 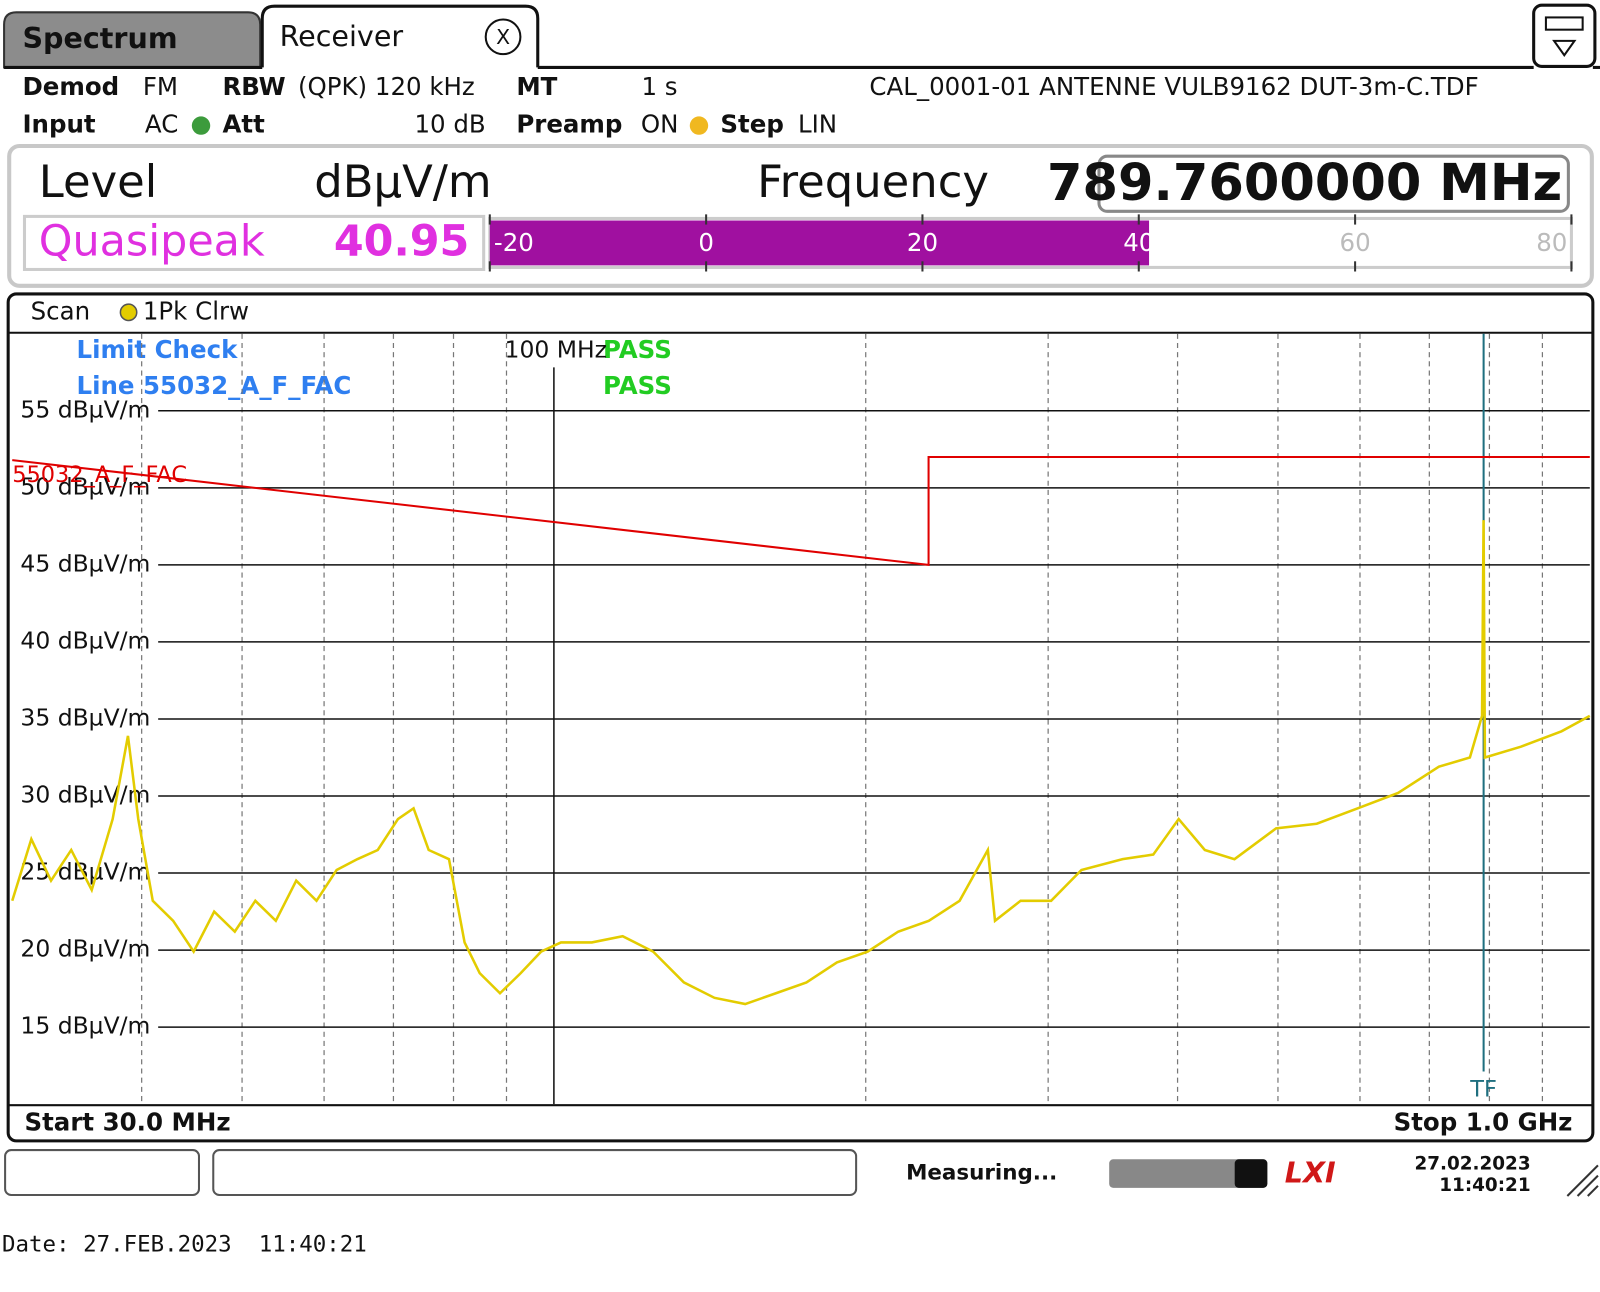 I want to click on y-tick-label: 50 dBµV/m, so click(x=85, y=486).